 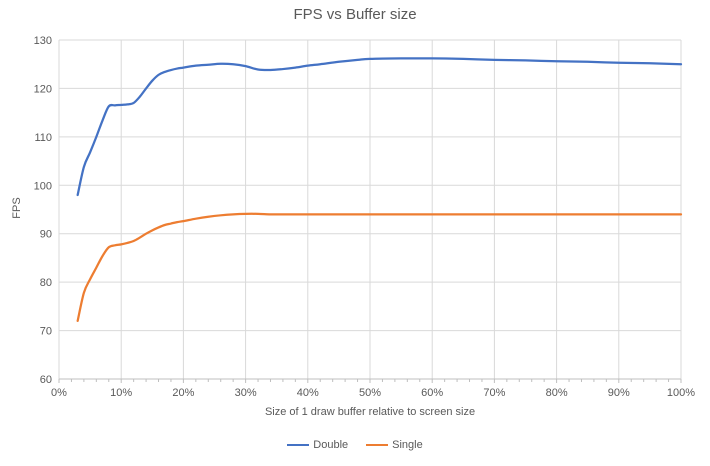 What do you see at coordinates (298, 445) in the screenshot?
I see `legend-line-swatch-double` at bounding box center [298, 445].